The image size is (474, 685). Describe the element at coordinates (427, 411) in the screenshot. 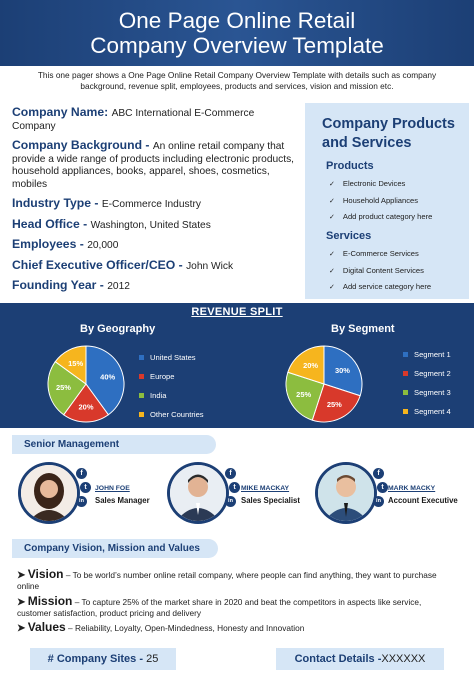

I see `legend-item: Segment 4` at that location.